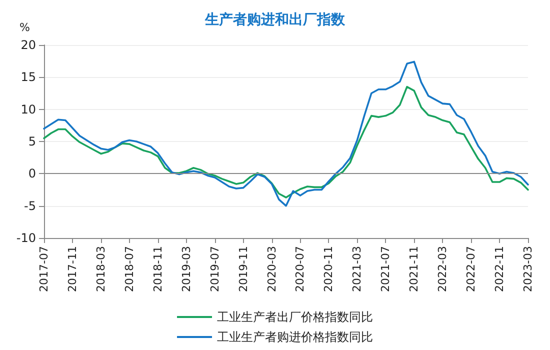  What do you see at coordinates (72, 269) in the screenshot?
I see `x-tick-label: 2017-11` at bounding box center [72, 269].